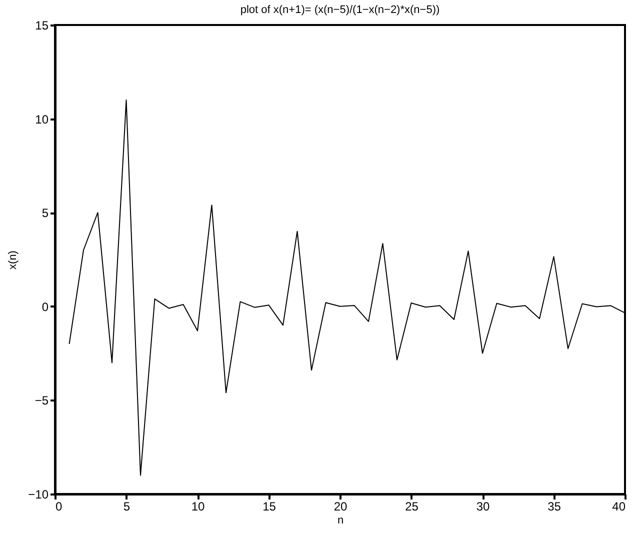 The height and width of the screenshot is (533, 642). Describe the element at coordinates (42, 25) in the screenshot. I see `y-tick-label: 15` at that location.